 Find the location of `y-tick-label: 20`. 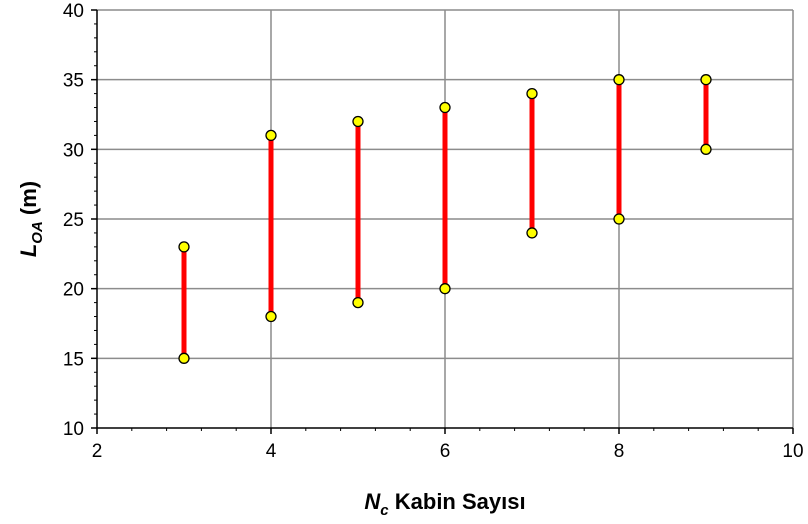

y-tick-label: 20 is located at coordinates (73, 290).